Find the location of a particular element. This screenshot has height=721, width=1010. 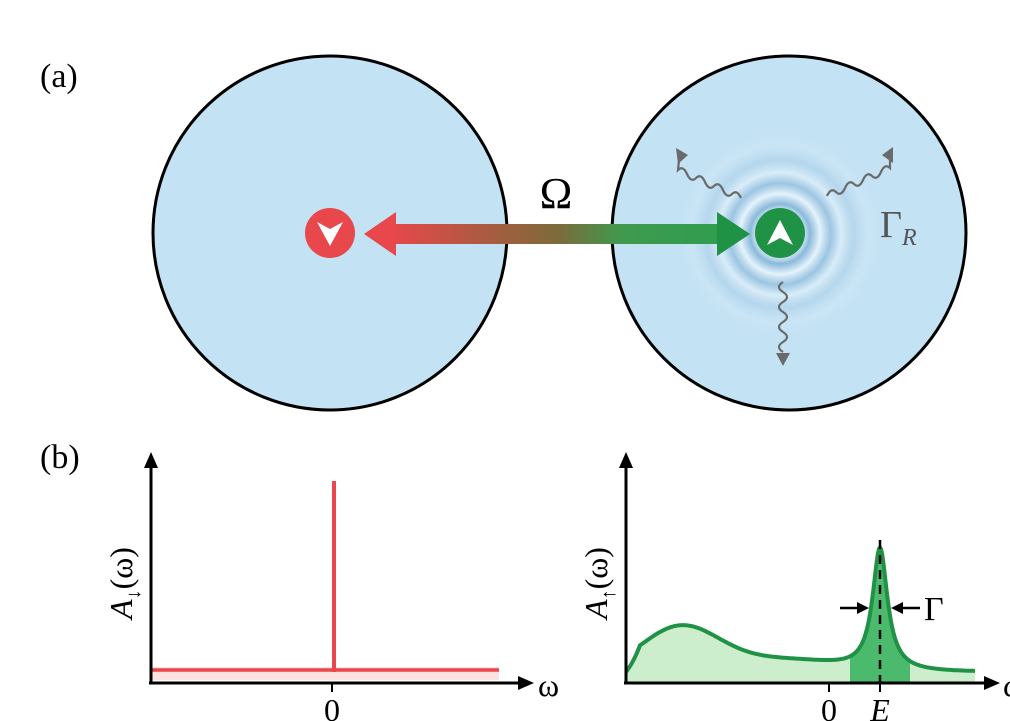

spectrum-fill is located at coordinates (800, 614).